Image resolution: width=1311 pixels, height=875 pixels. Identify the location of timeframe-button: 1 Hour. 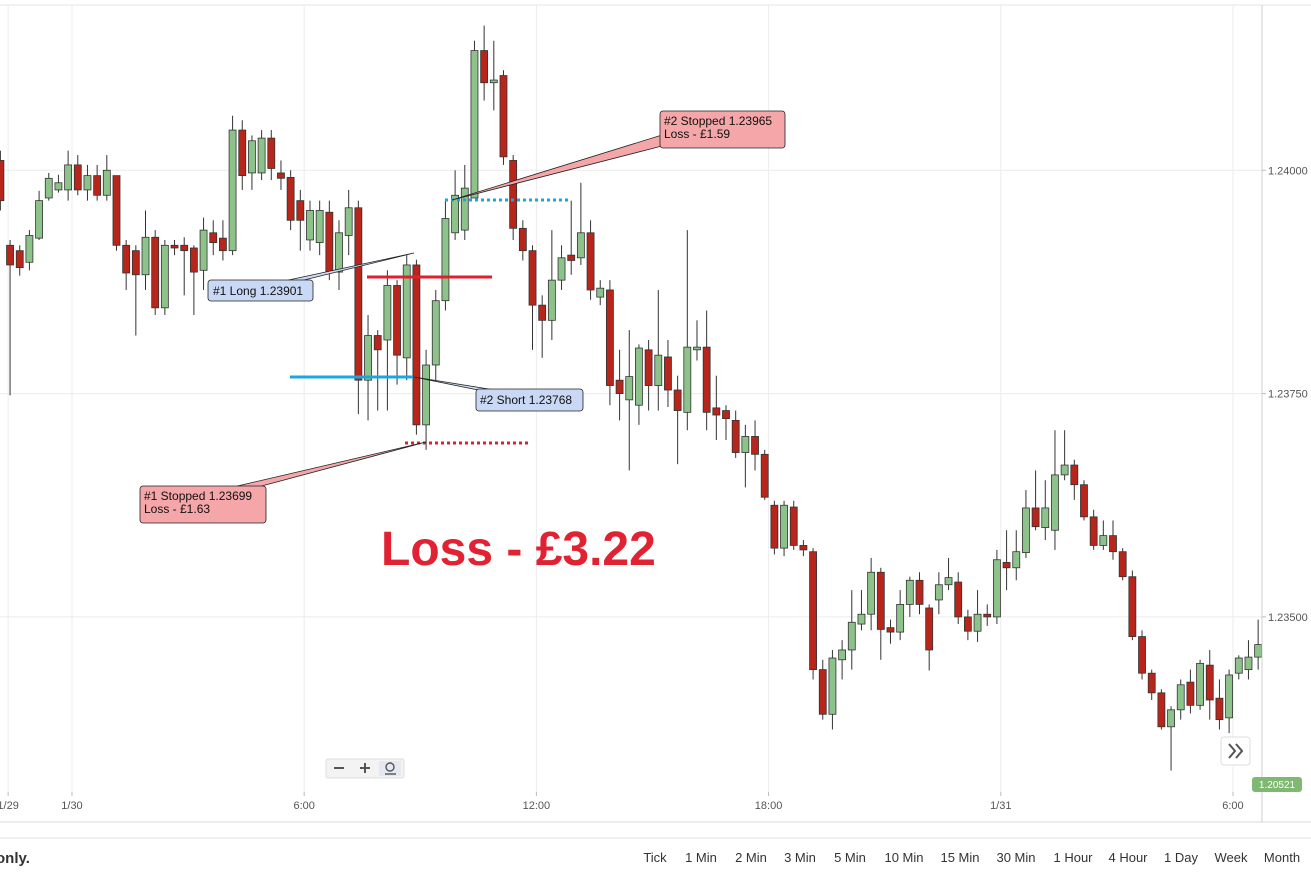
(1073, 857).